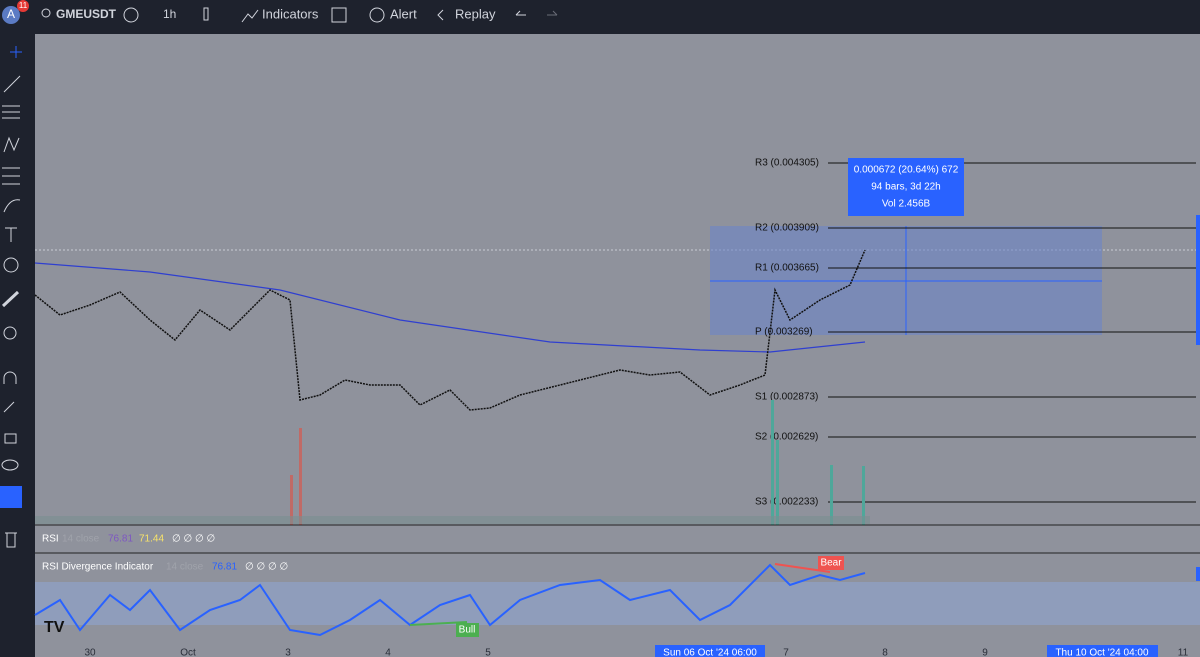 This screenshot has width=1200, height=657. What do you see at coordinates (520, 13) in the screenshot?
I see `undo` at bounding box center [520, 13].